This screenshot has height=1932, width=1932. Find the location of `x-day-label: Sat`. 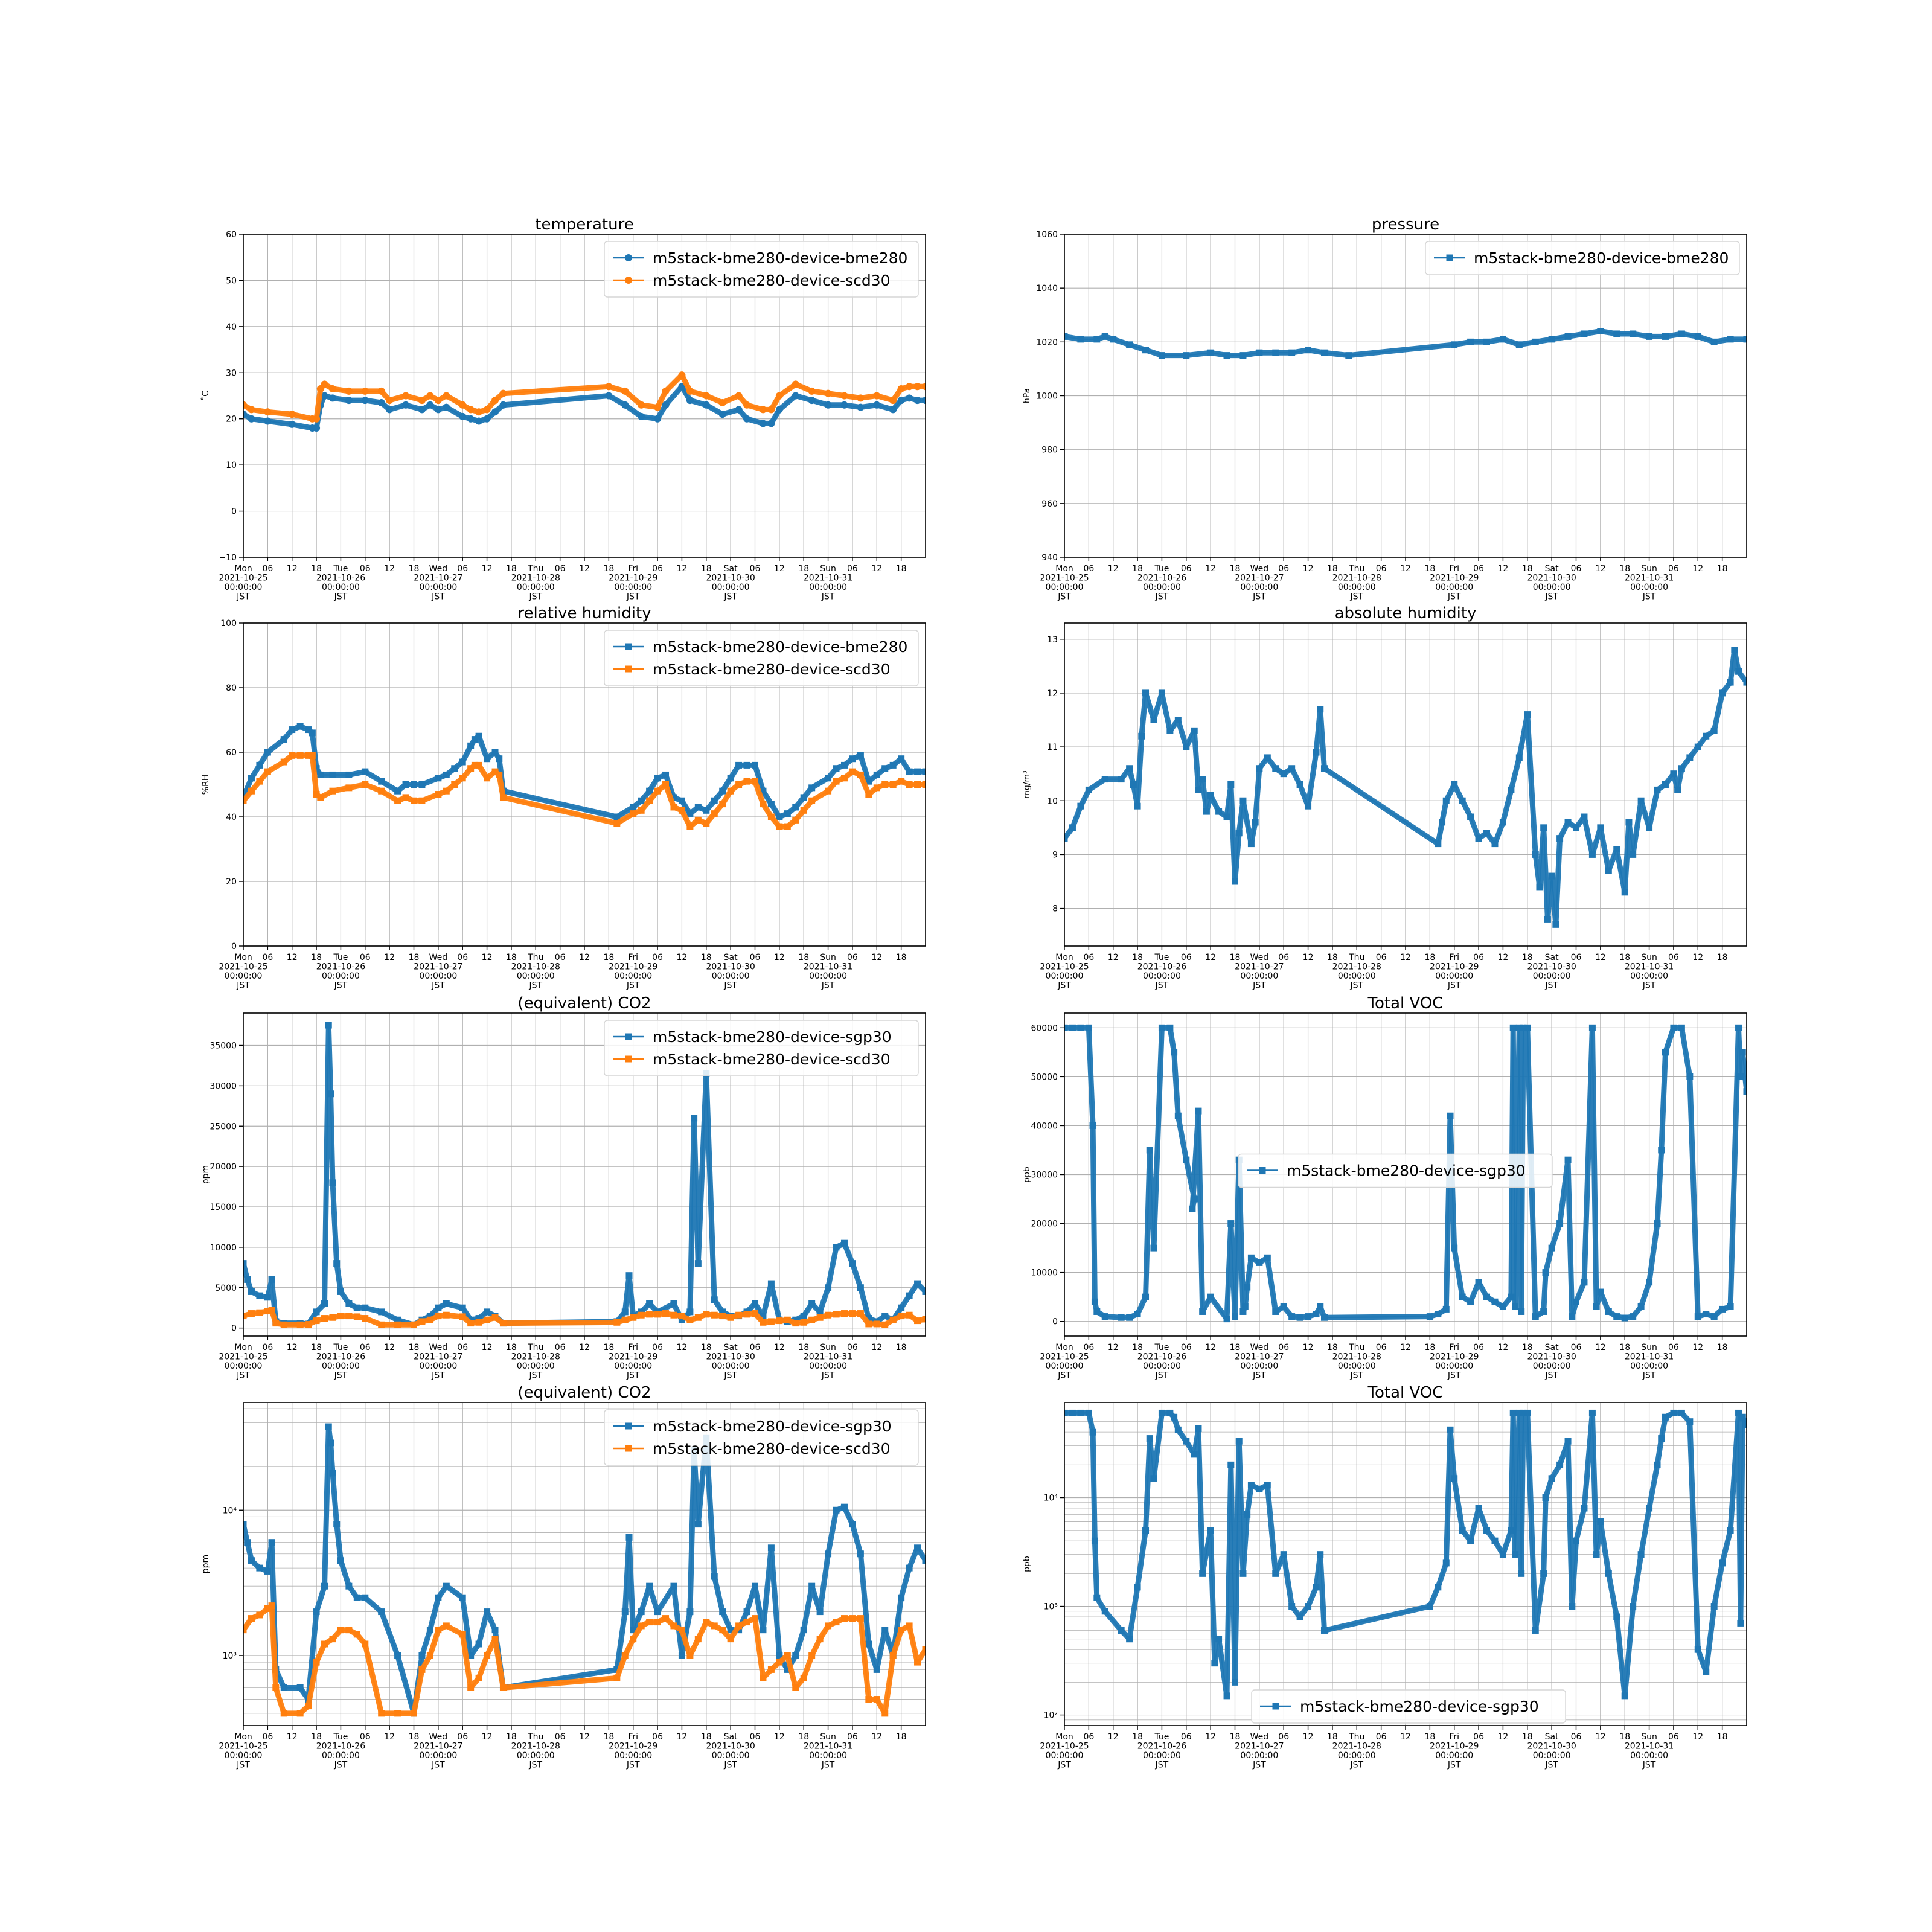

x-day-label: Sat is located at coordinates (1552, 957).